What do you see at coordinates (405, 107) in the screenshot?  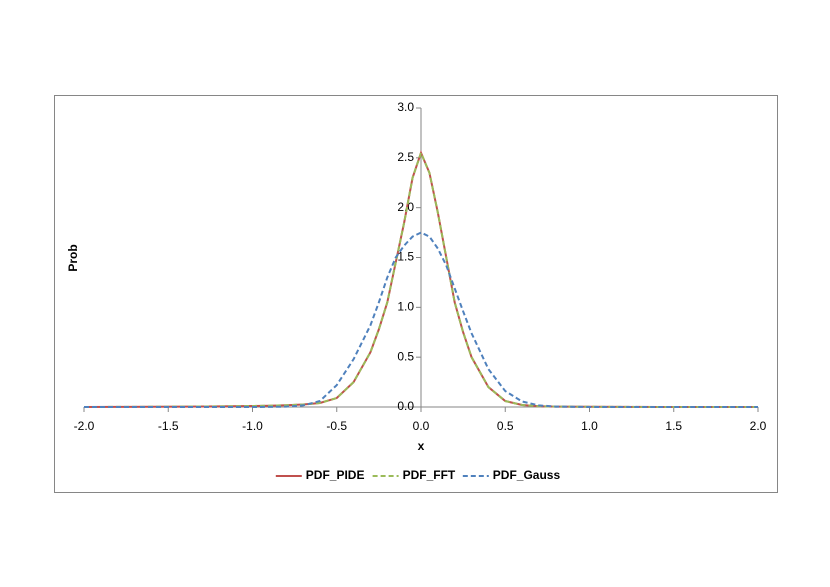 I see `y-tick-label: 3.0` at bounding box center [405, 107].